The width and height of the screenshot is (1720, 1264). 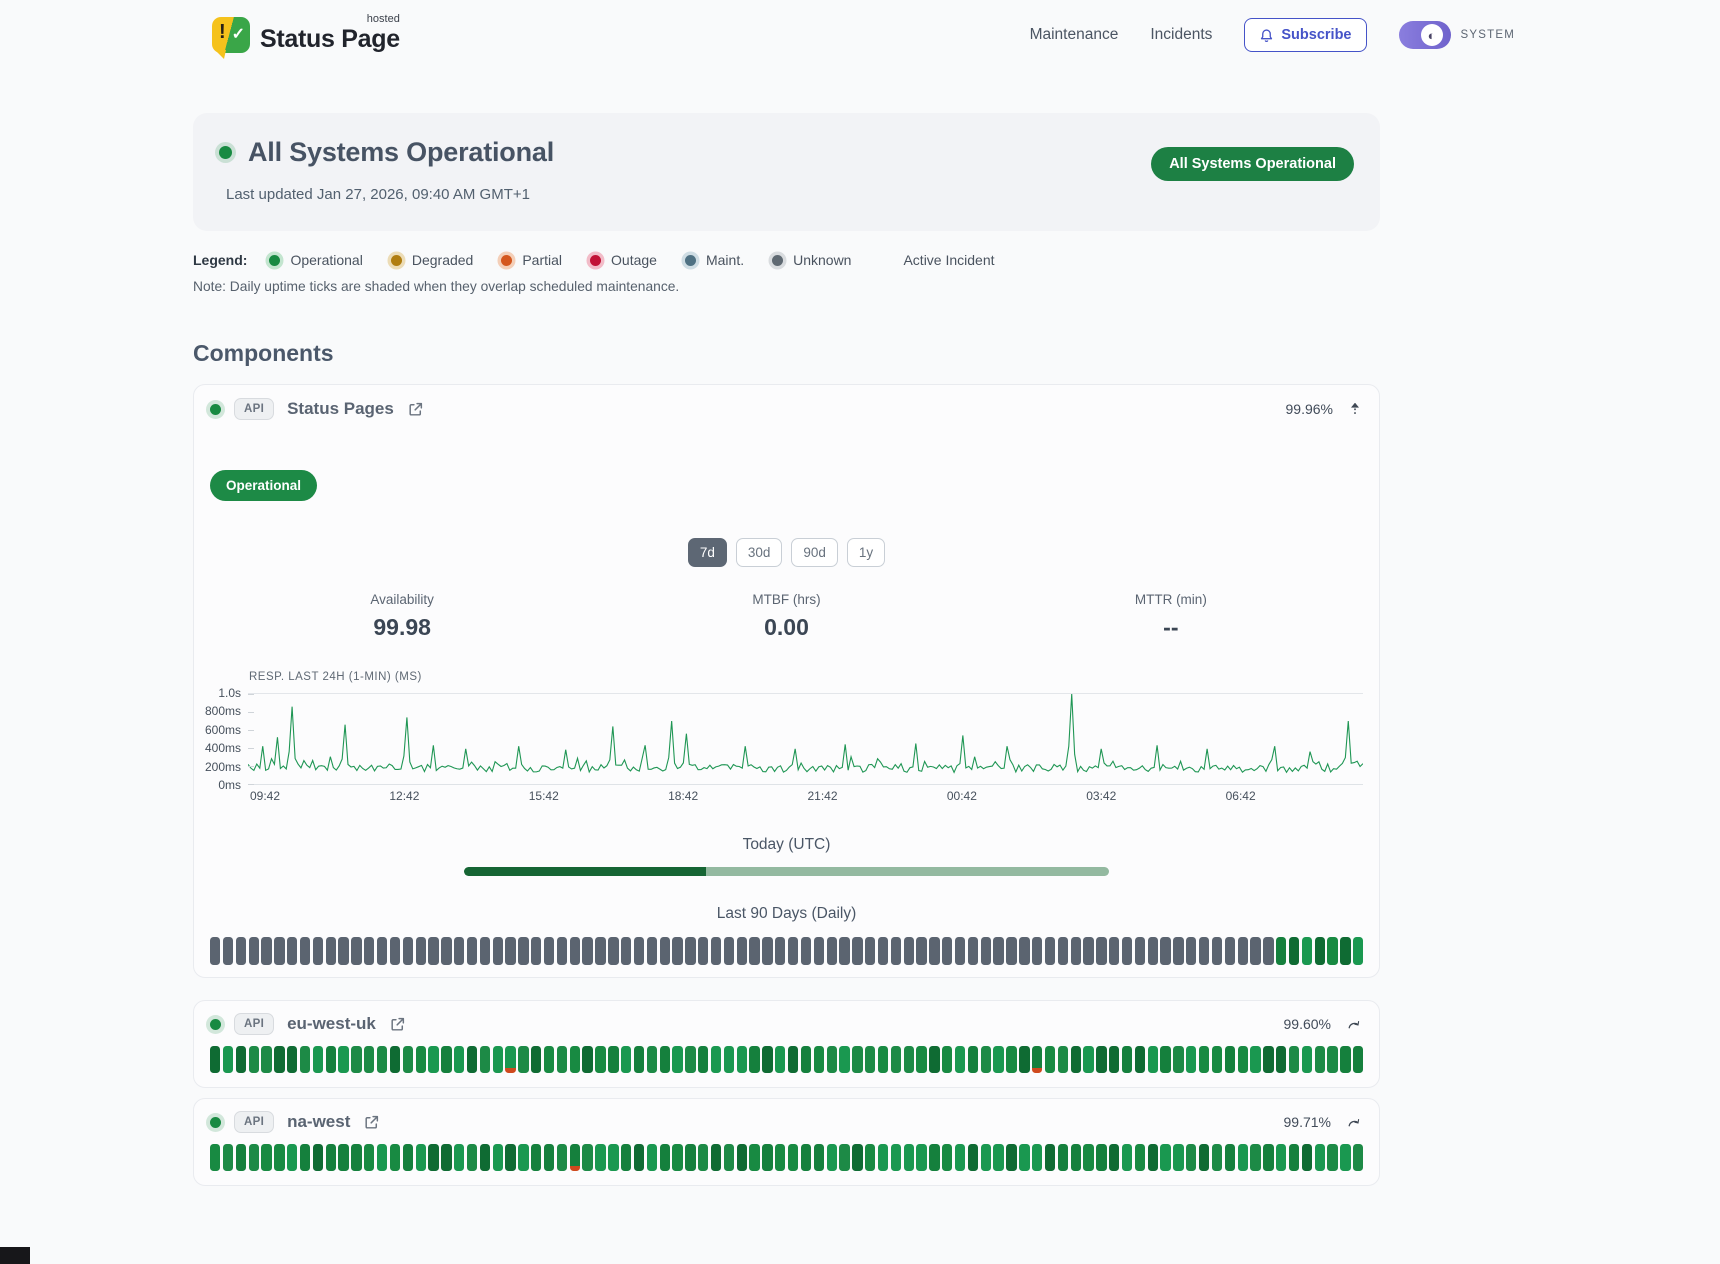 What do you see at coordinates (1074, 34) in the screenshot?
I see `nav-maintenance: Maintenance` at bounding box center [1074, 34].